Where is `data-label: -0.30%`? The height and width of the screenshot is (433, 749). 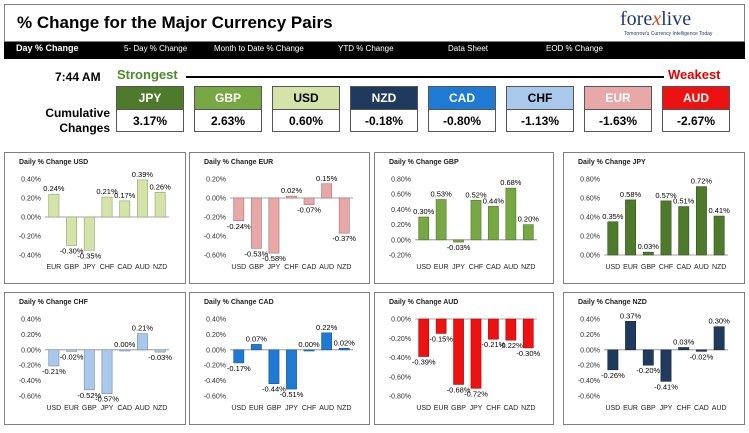 data-label: -0.30% is located at coordinates (72, 251).